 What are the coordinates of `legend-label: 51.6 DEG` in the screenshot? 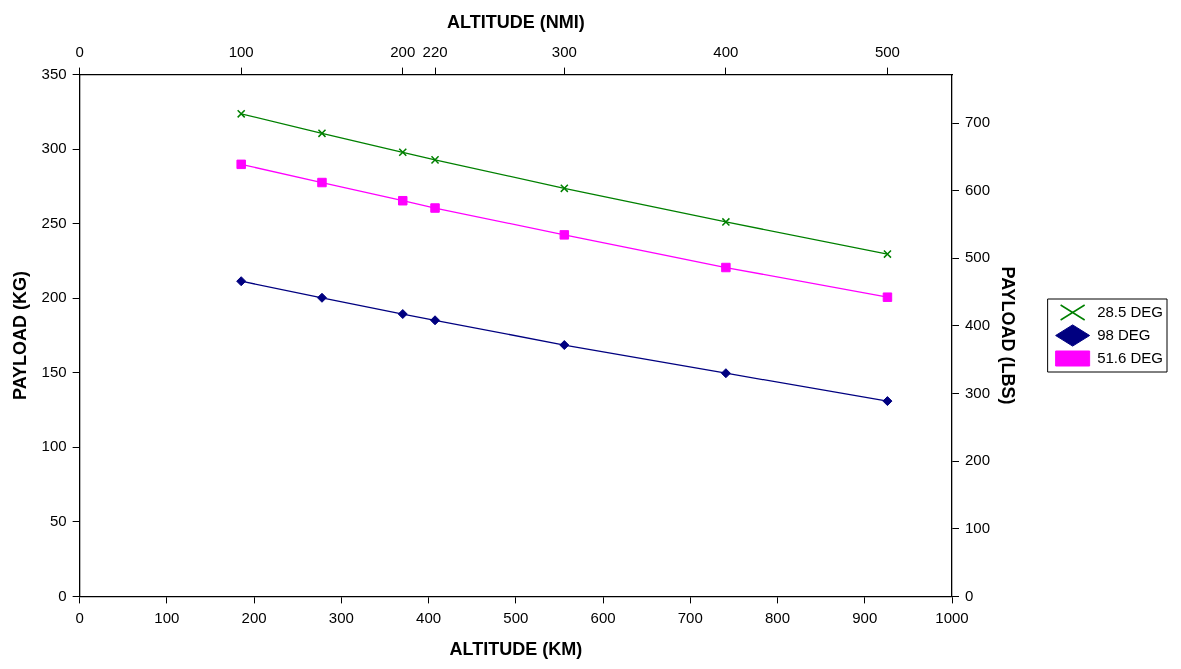 It's located at (1130, 357).